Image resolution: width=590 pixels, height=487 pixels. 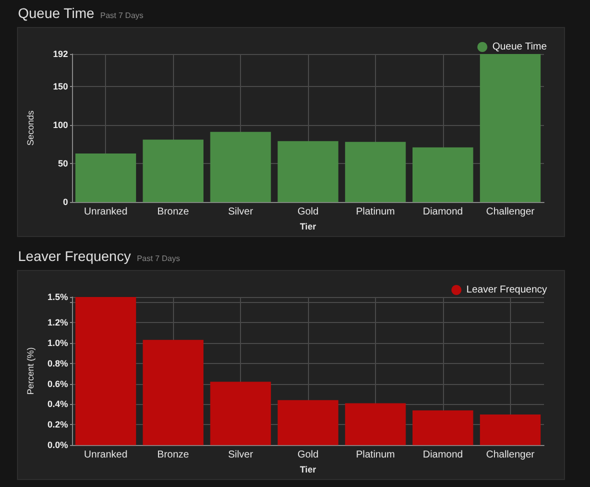 I want to click on y-tick-label: 0, so click(x=65, y=202).